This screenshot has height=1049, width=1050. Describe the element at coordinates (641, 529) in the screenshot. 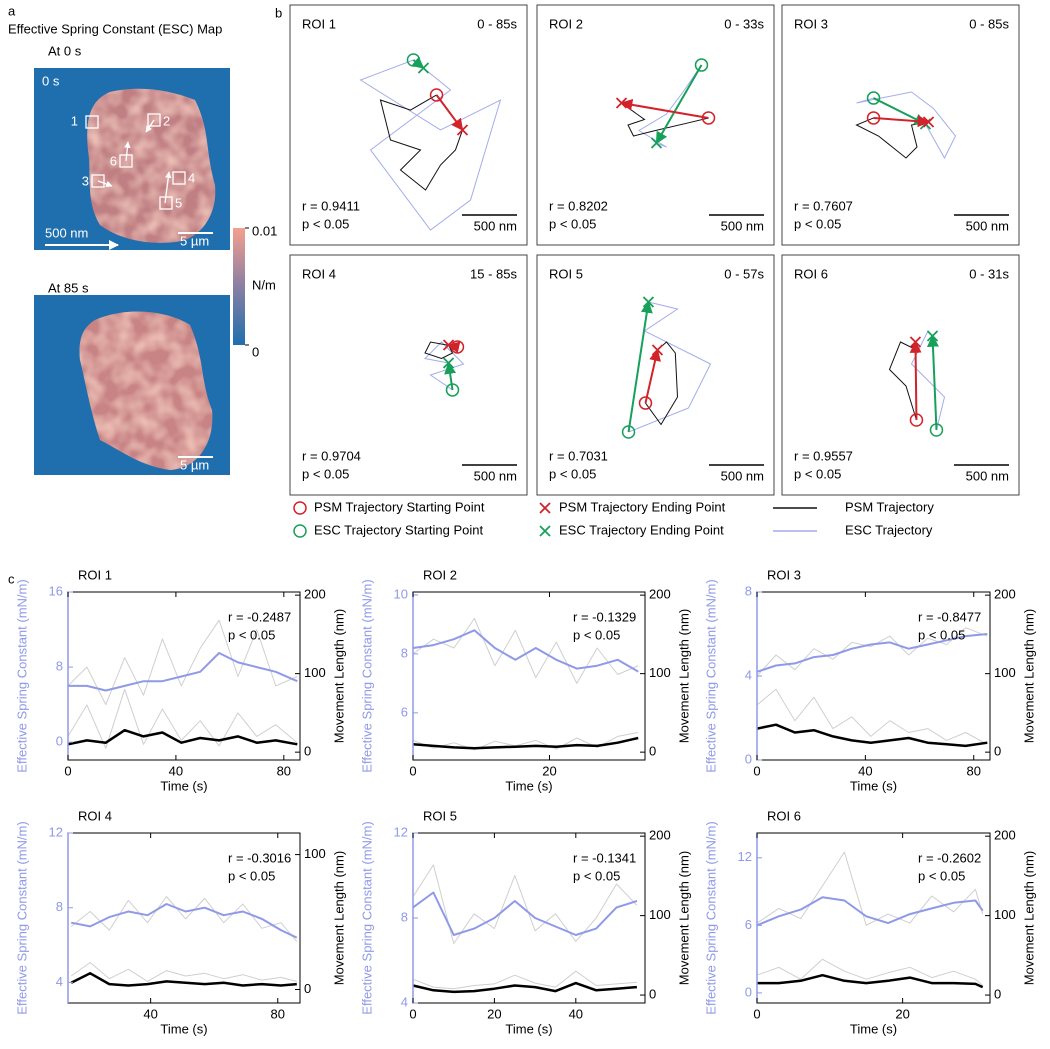

I see `legend-label: ESC Trajectory Ending Point` at that location.